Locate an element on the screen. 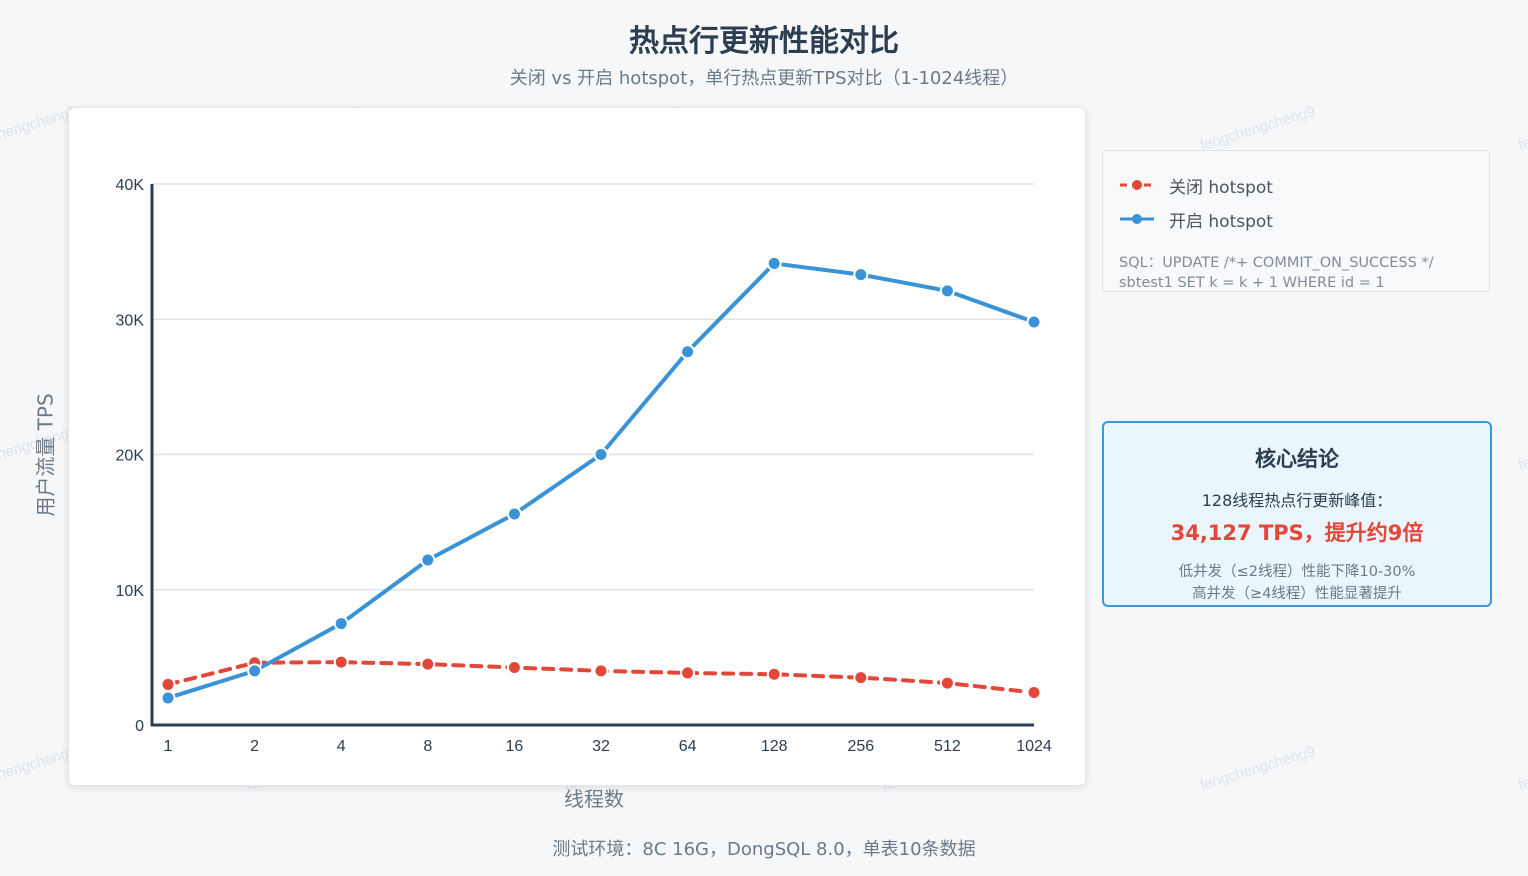 The width and height of the screenshot is (1528, 876). x-tick-label: 128 is located at coordinates (774, 746).